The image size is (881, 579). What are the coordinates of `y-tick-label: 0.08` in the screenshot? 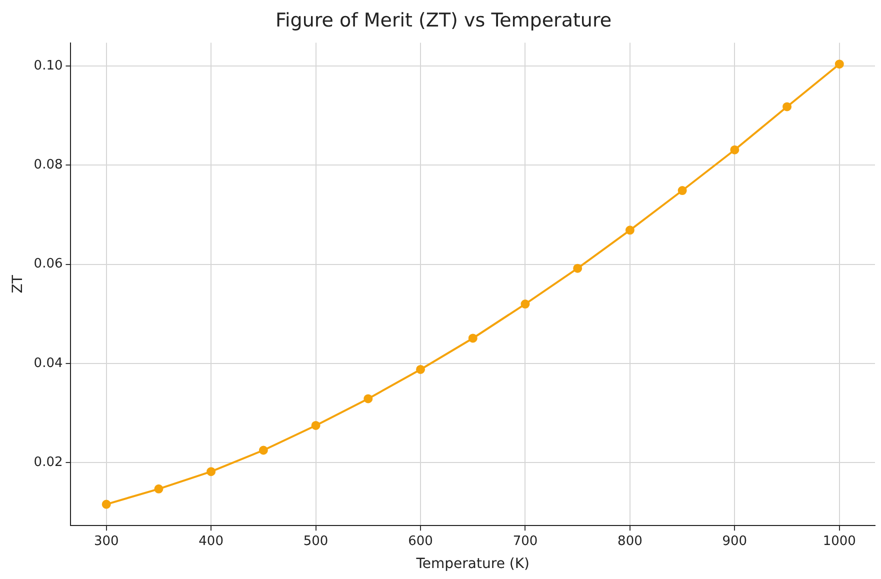 It's located at (48, 165).